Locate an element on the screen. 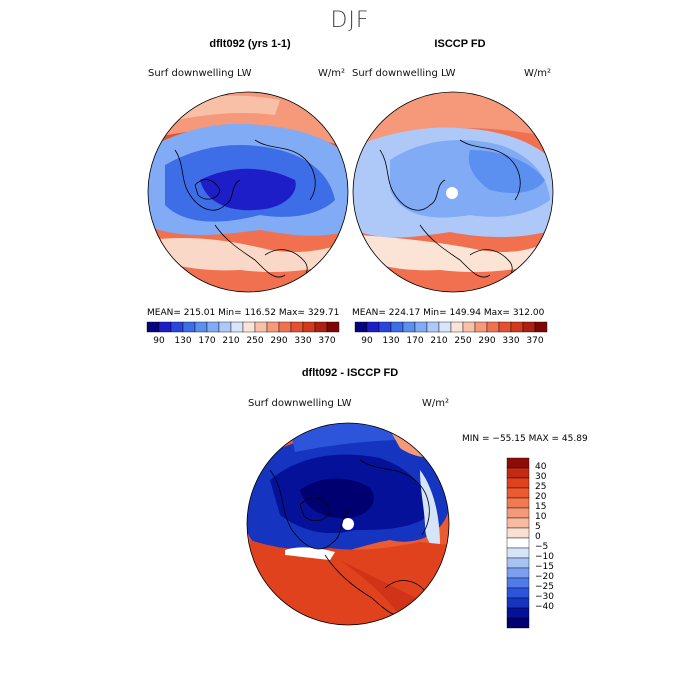  legend-label: 20 is located at coordinates (541, 497).